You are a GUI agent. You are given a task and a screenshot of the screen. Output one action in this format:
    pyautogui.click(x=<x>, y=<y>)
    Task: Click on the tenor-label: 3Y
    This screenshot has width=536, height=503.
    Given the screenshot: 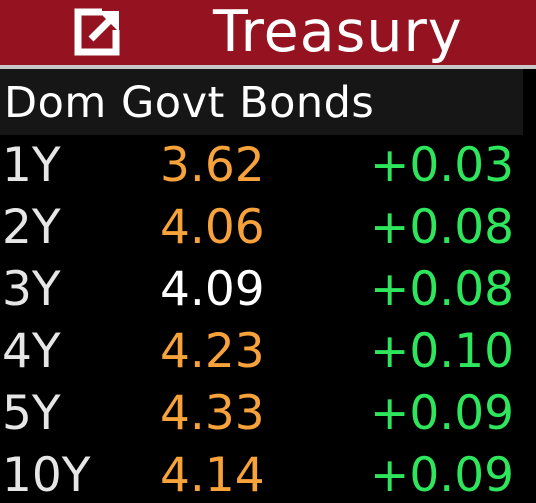 What is the action you would take?
    pyautogui.click(x=31, y=289)
    